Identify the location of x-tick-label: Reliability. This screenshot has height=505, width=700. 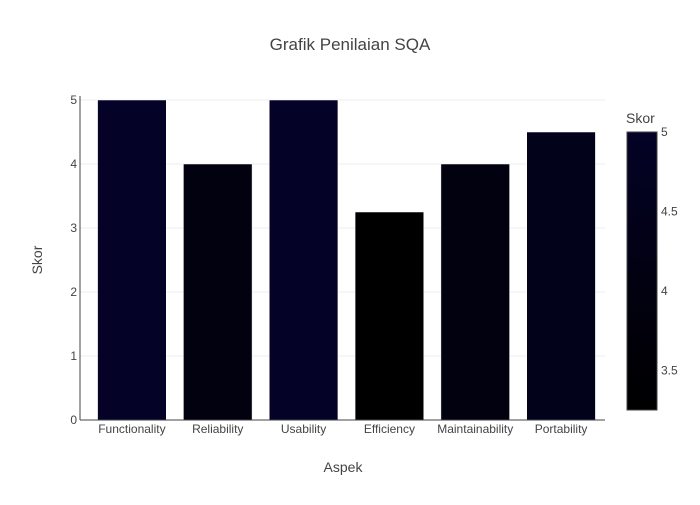
(217, 429).